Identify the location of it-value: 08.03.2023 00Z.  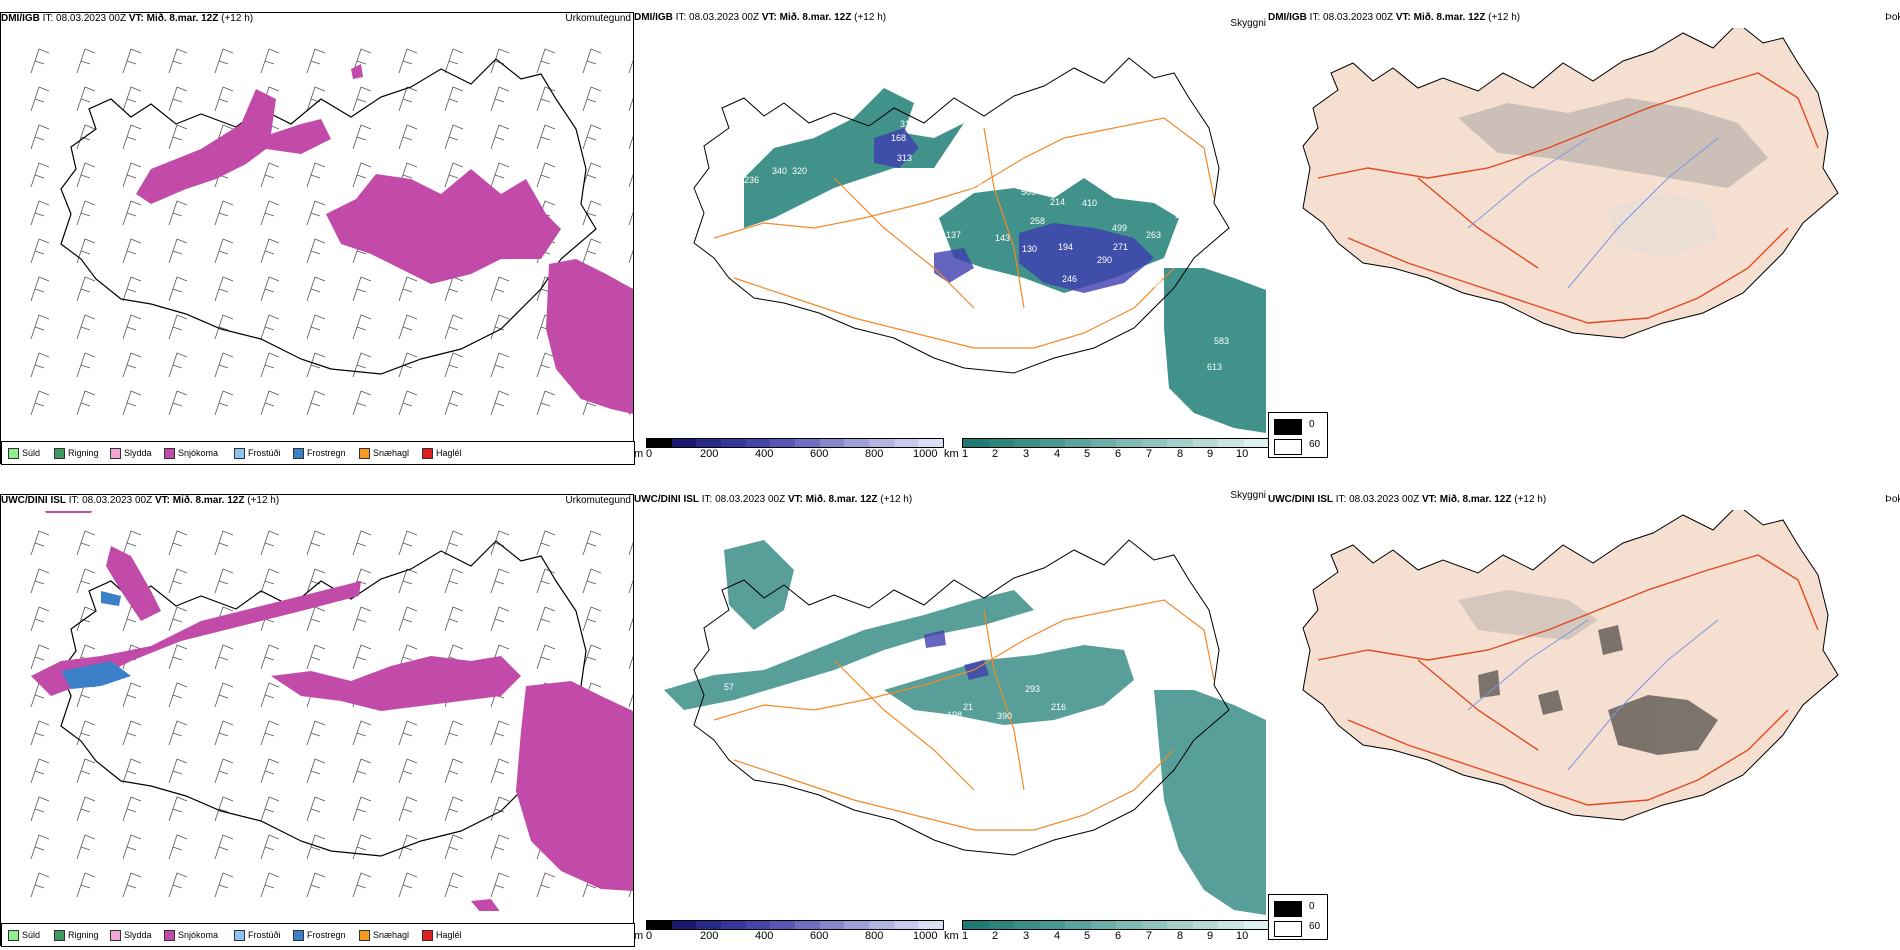
(724, 17).